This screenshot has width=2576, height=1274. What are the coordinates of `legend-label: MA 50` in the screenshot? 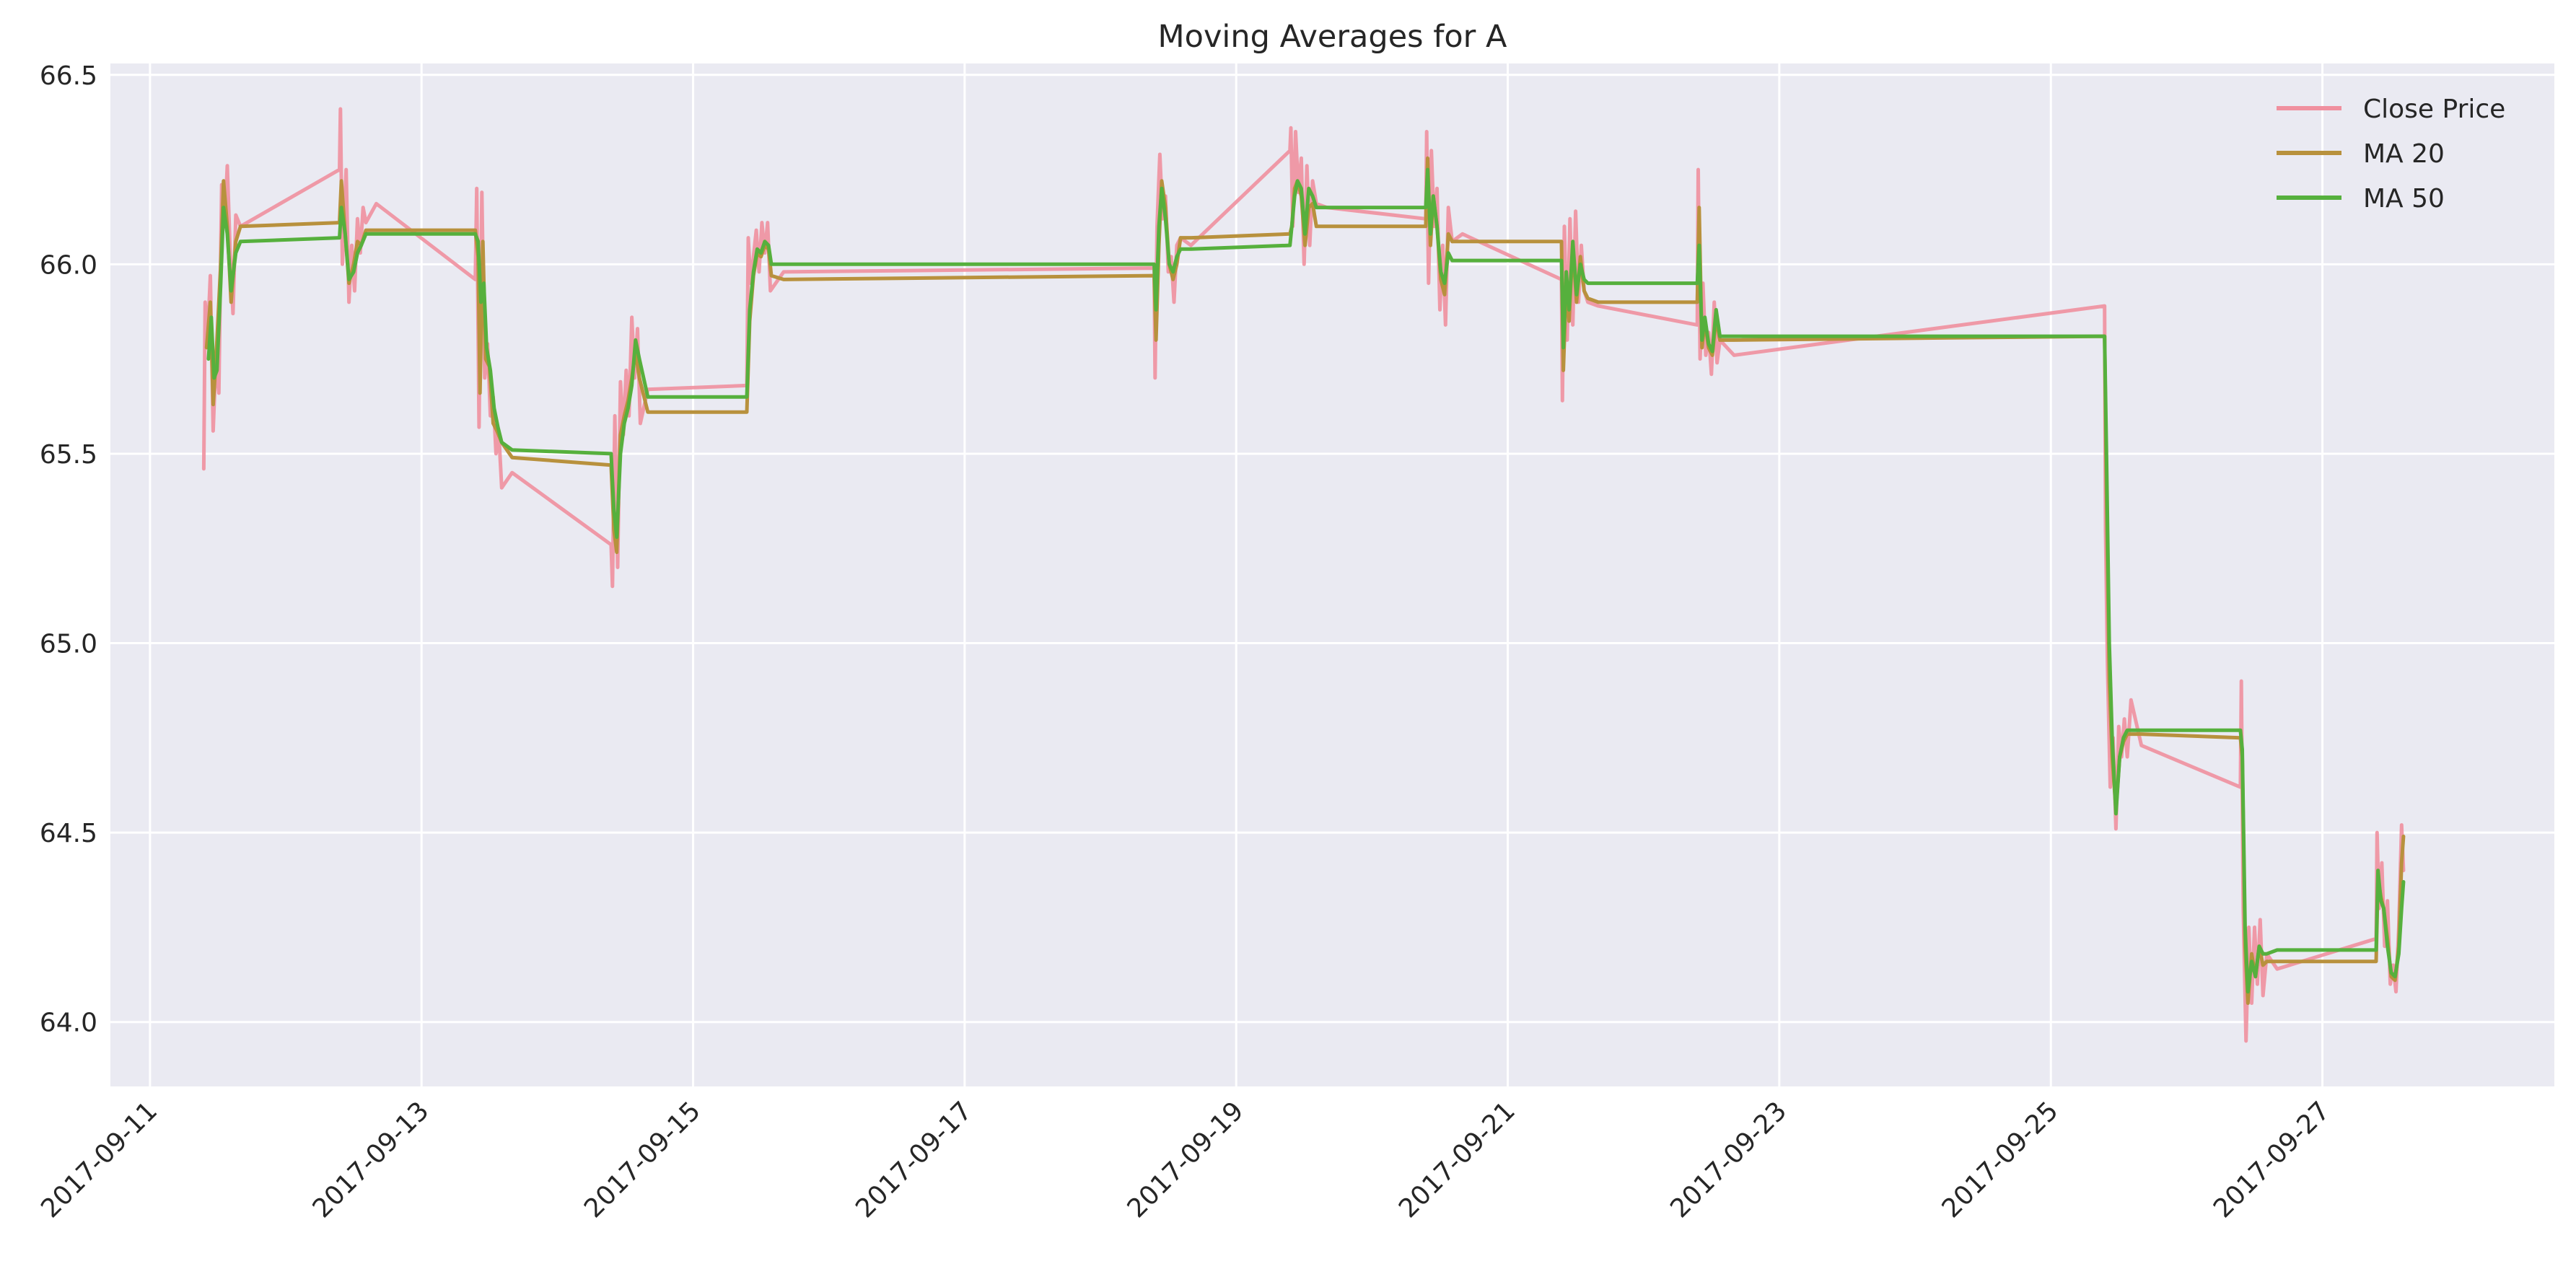 It's located at (2404, 199).